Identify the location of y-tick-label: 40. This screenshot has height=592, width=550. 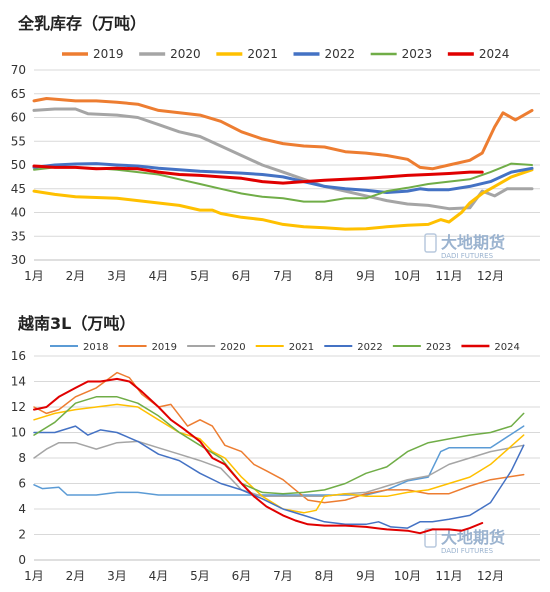
(18, 213).